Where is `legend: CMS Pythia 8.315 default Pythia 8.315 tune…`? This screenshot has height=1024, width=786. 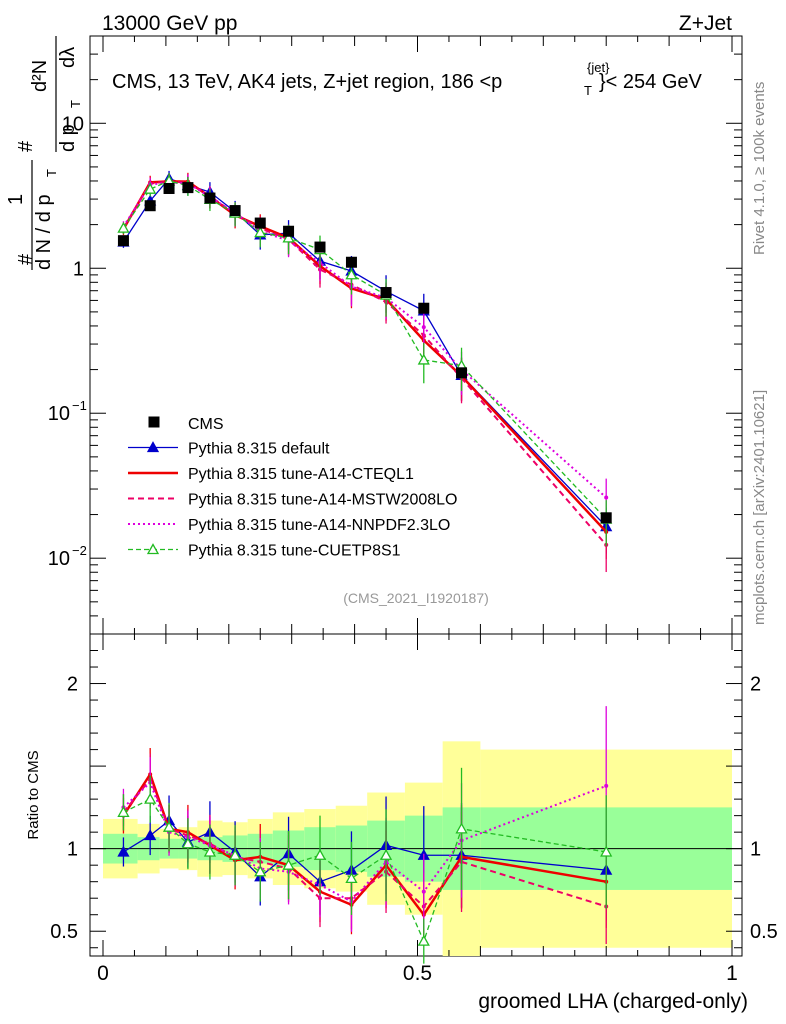 legend: CMS Pythia 8.315 default Pythia 8.315 tune… is located at coordinates (292, 488).